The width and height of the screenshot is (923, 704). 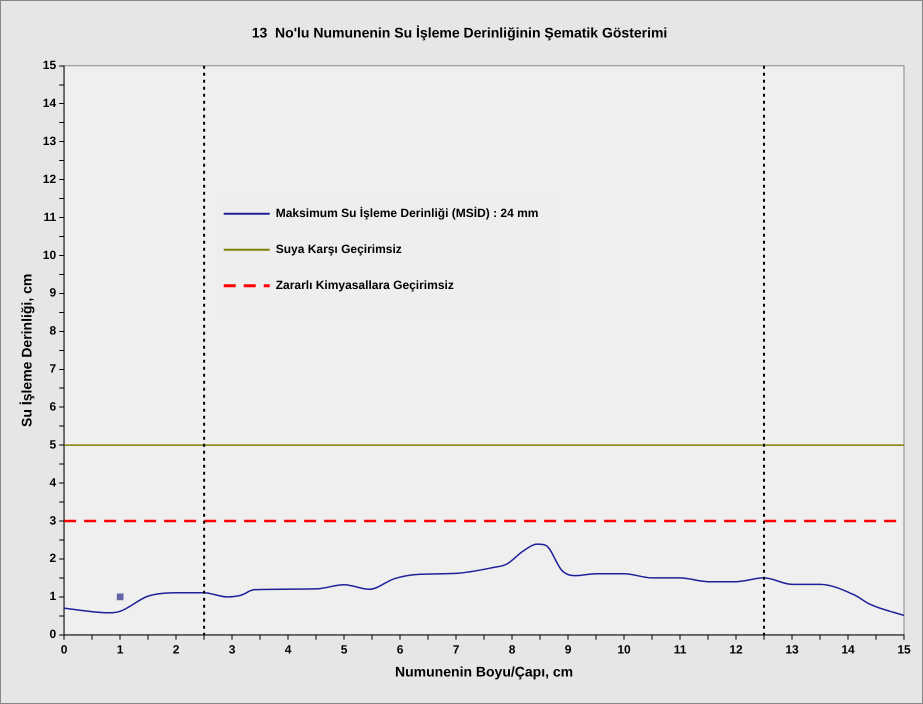 What do you see at coordinates (792, 649) in the screenshot?
I see `x-tick-label: 13` at bounding box center [792, 649].